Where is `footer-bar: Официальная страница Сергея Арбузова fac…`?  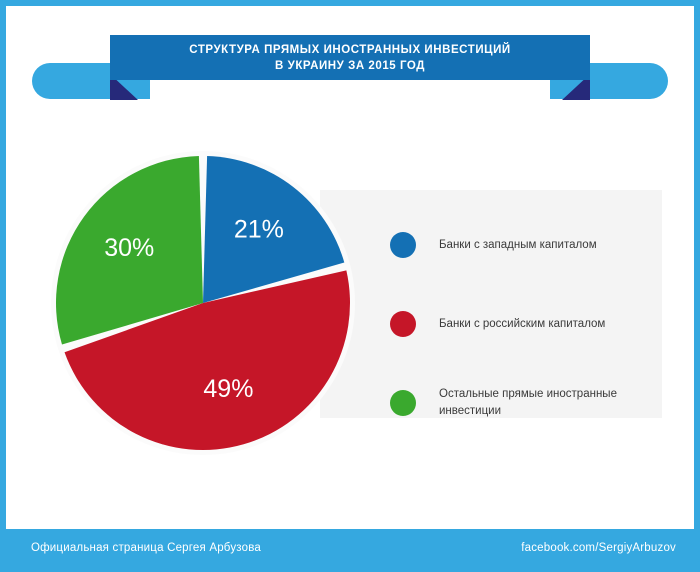
footer-bar: Официальная страница Сергея Арбузова fac… is located at coordinates (350, 547).